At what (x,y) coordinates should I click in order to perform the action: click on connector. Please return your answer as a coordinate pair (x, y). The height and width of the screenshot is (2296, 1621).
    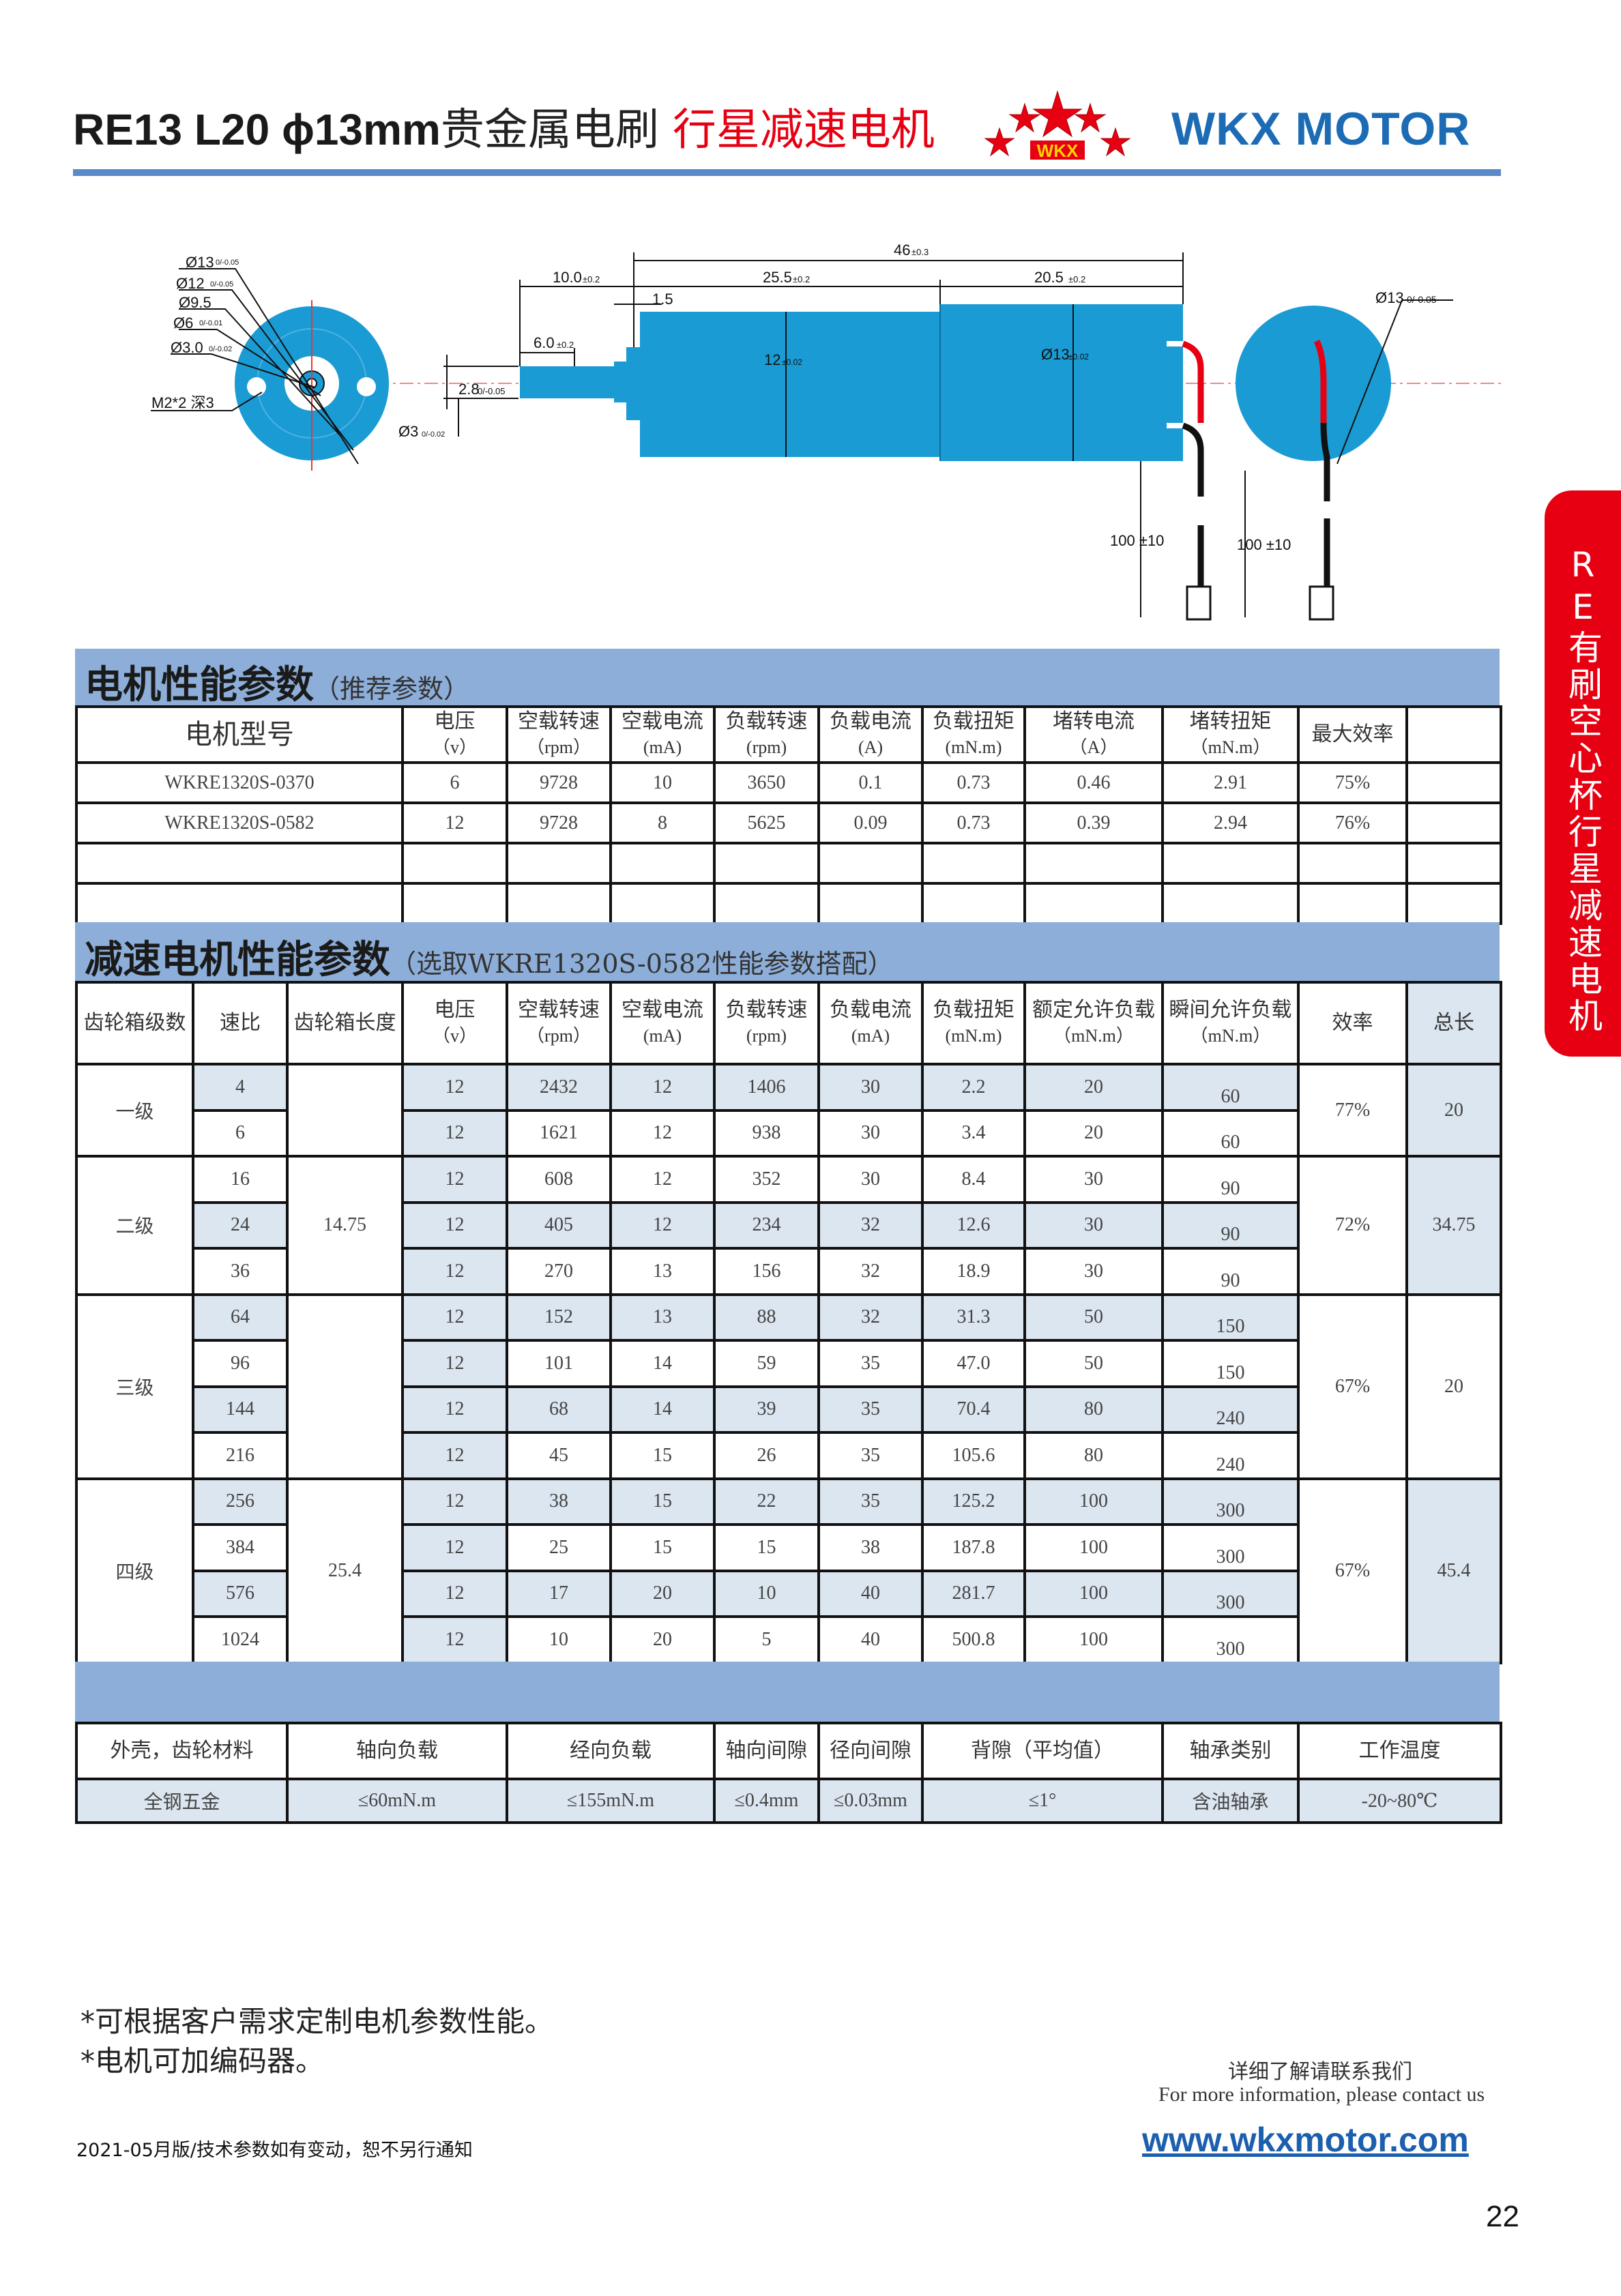
    Looking at the image, I should click on (1199, 603).